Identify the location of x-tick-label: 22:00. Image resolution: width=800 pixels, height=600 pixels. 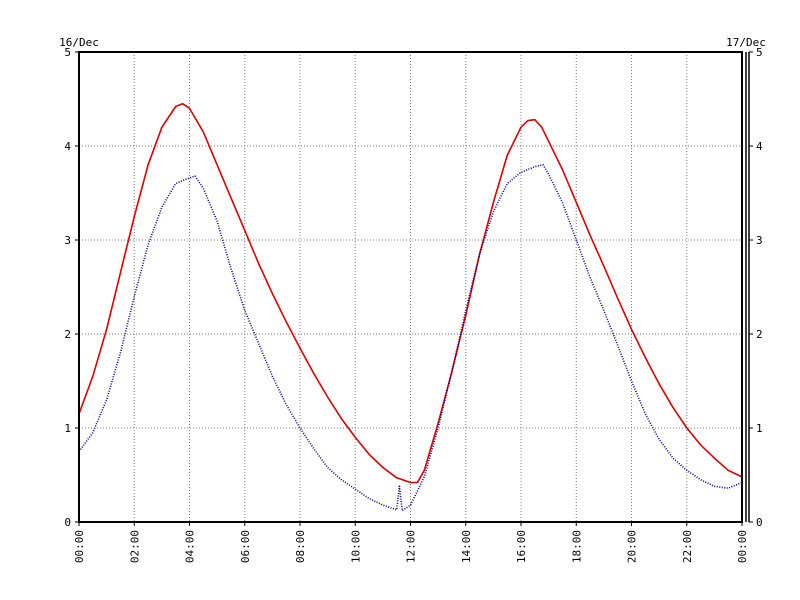
(687, 546).